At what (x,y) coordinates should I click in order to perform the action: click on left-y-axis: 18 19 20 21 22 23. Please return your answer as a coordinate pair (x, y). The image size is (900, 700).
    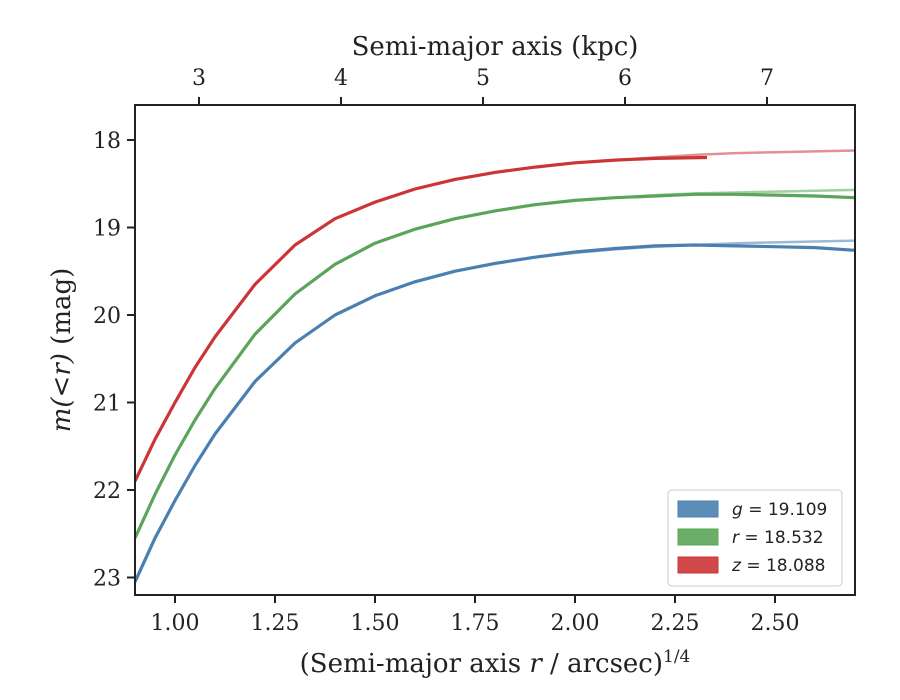
    Looking at the image, I should click on (114, 360).